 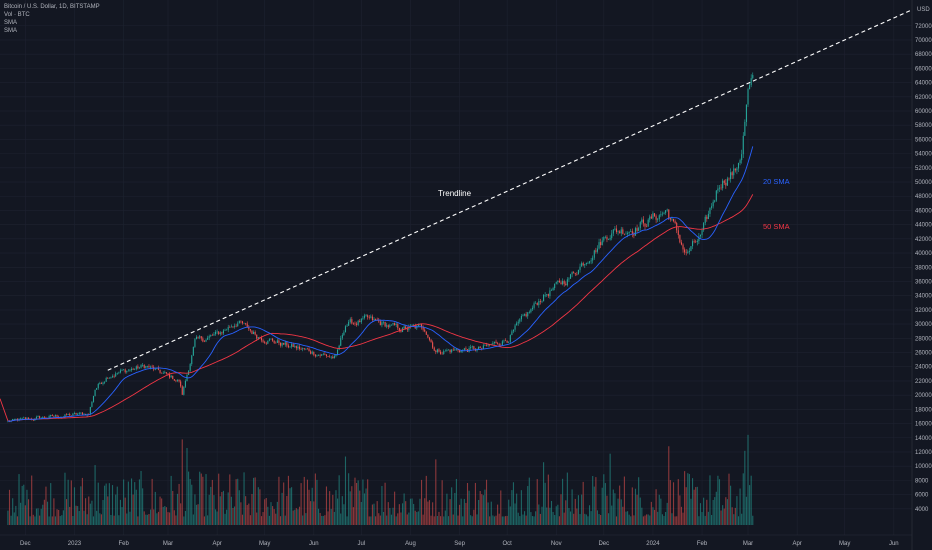 I want to click on time-tick-label: May, so click(x=844, y=544).